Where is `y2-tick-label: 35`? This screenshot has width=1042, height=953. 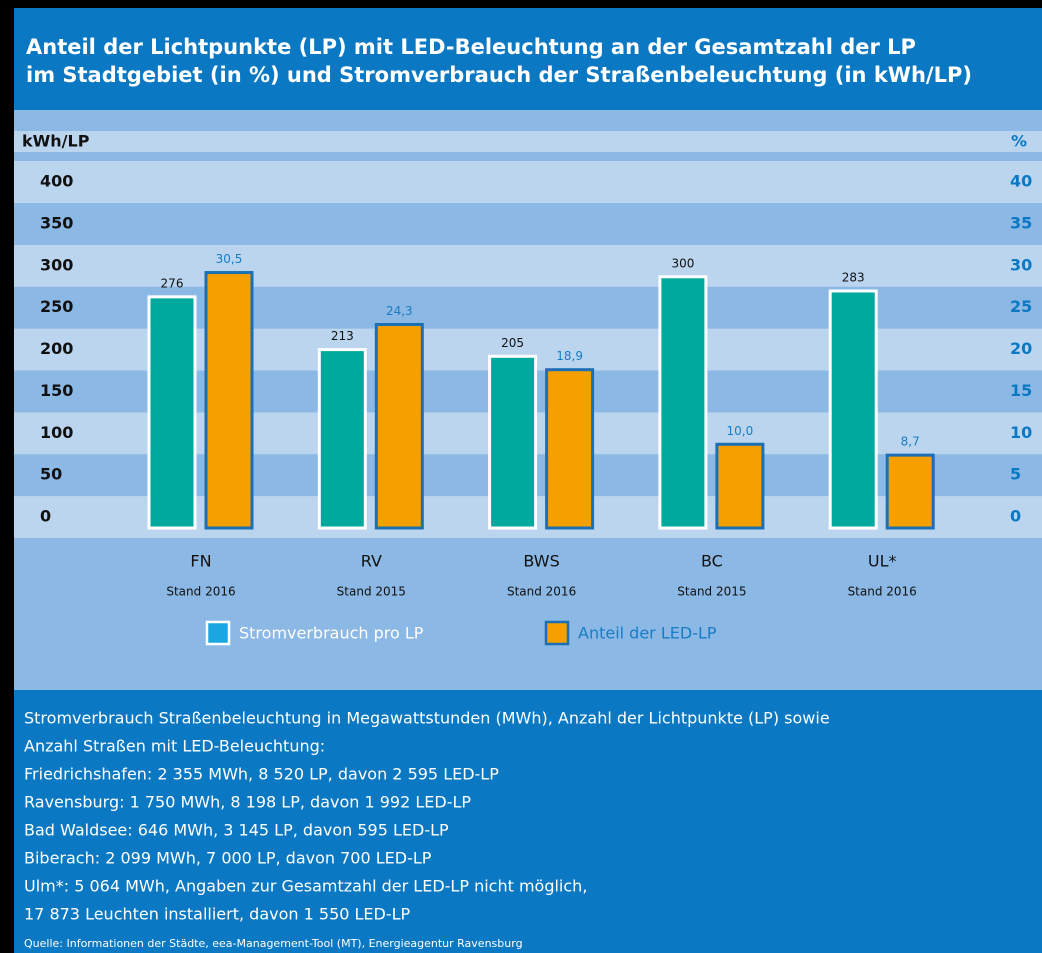
y2-tick-label: 35 is located at coordinates (1021, 222).